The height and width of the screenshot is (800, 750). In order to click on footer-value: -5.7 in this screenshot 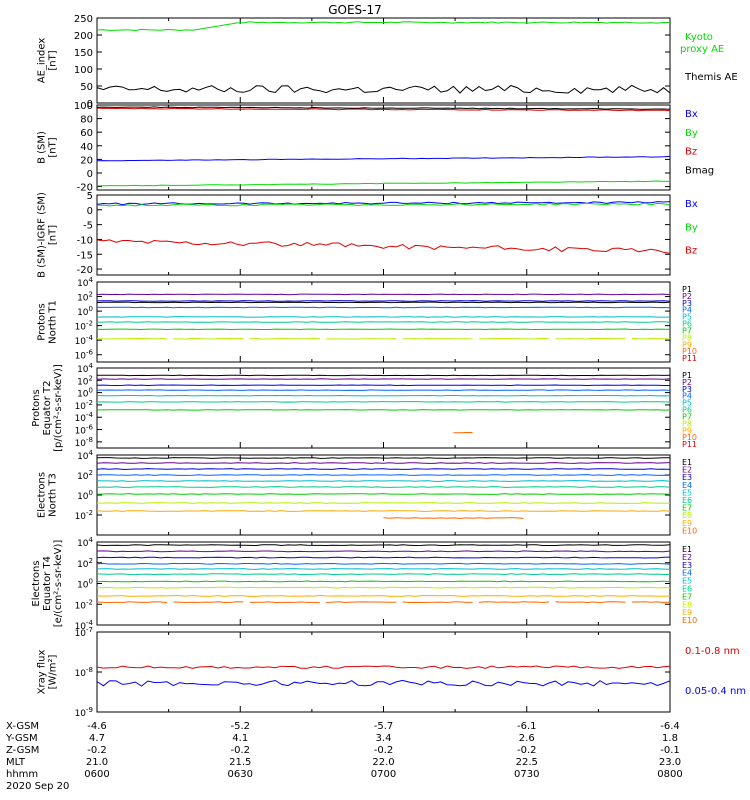, I will do `click(384, 726)`.